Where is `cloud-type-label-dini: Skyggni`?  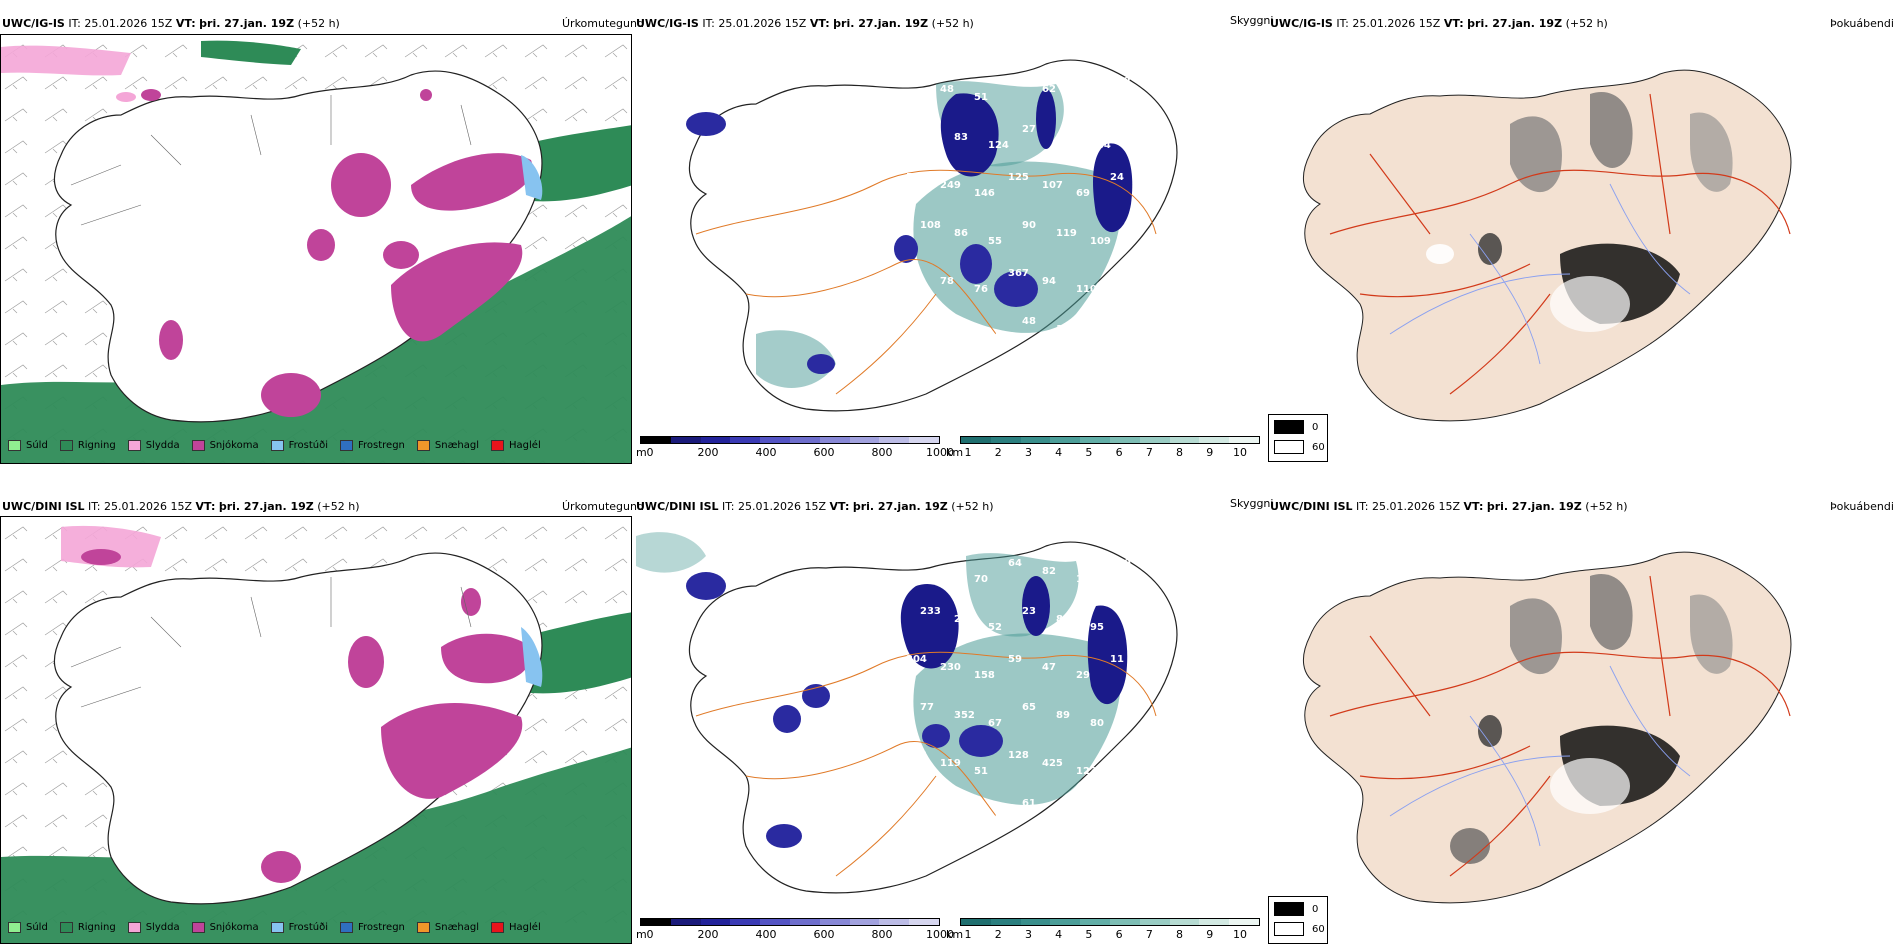 cloud-type-label-dini: Skyggni is located at coordinates (1252, 503).